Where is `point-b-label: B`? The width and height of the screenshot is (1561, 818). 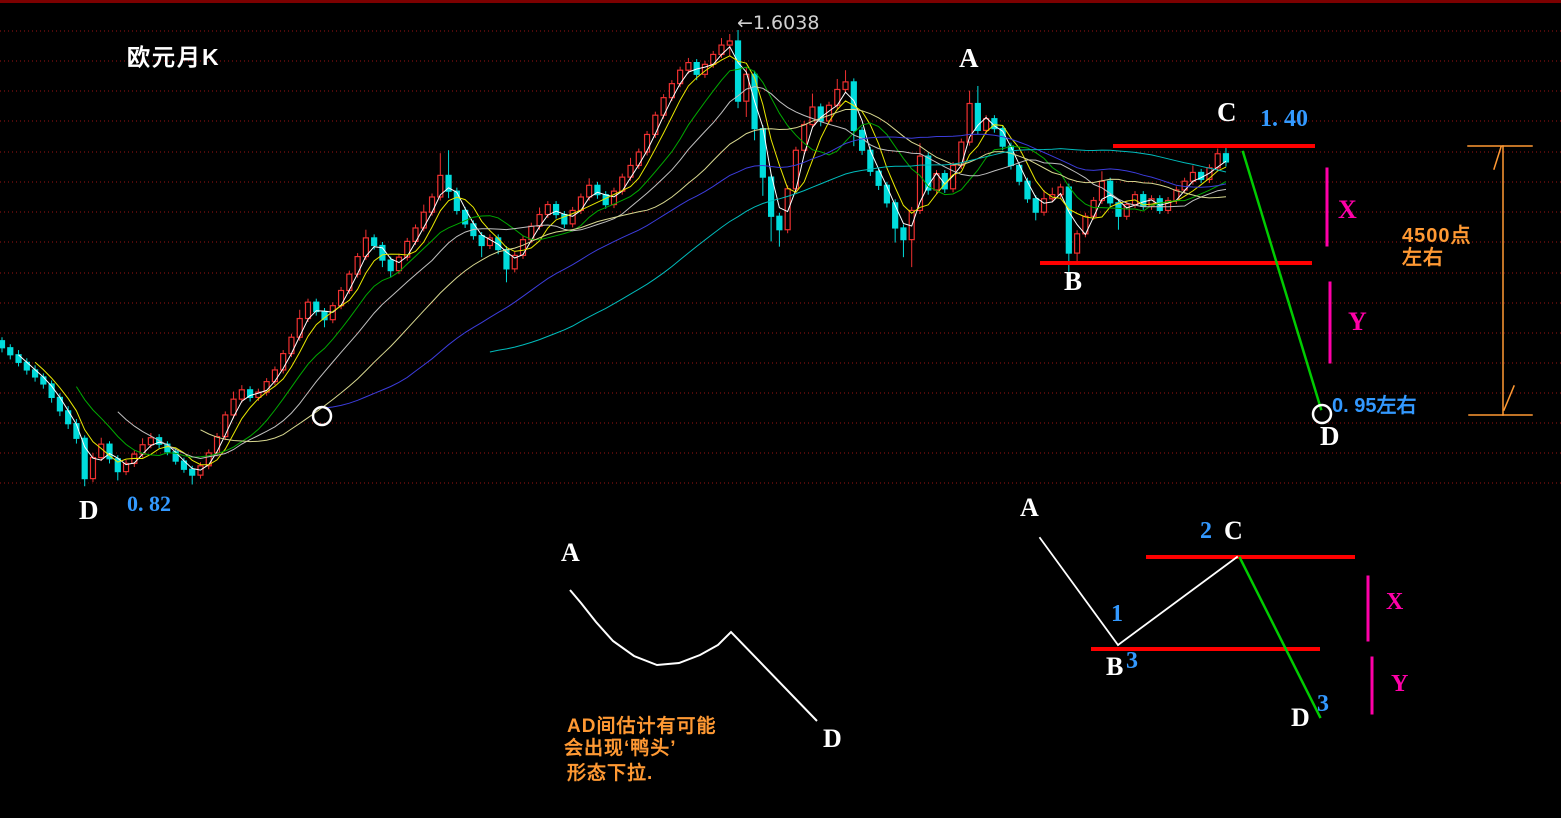 point-b-label: B is located at coordinates (1073, 281).